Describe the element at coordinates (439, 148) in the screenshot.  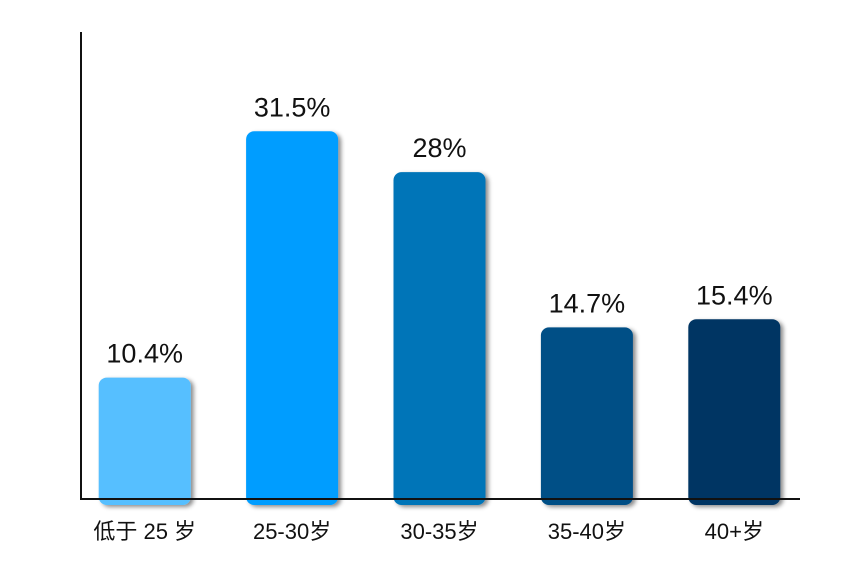
I see `value-label: 28%` at that location.